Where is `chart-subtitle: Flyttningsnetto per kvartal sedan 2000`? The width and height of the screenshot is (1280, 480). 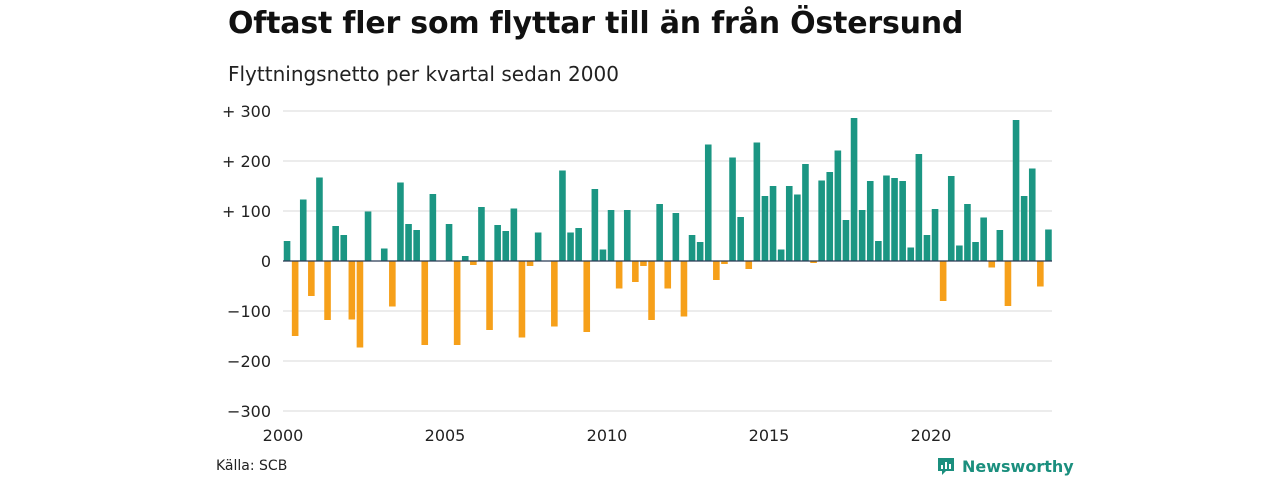 chart-subtitle: Flyttningsnetto per kvartal sedan 2000 is located at coordinates (423, 74).